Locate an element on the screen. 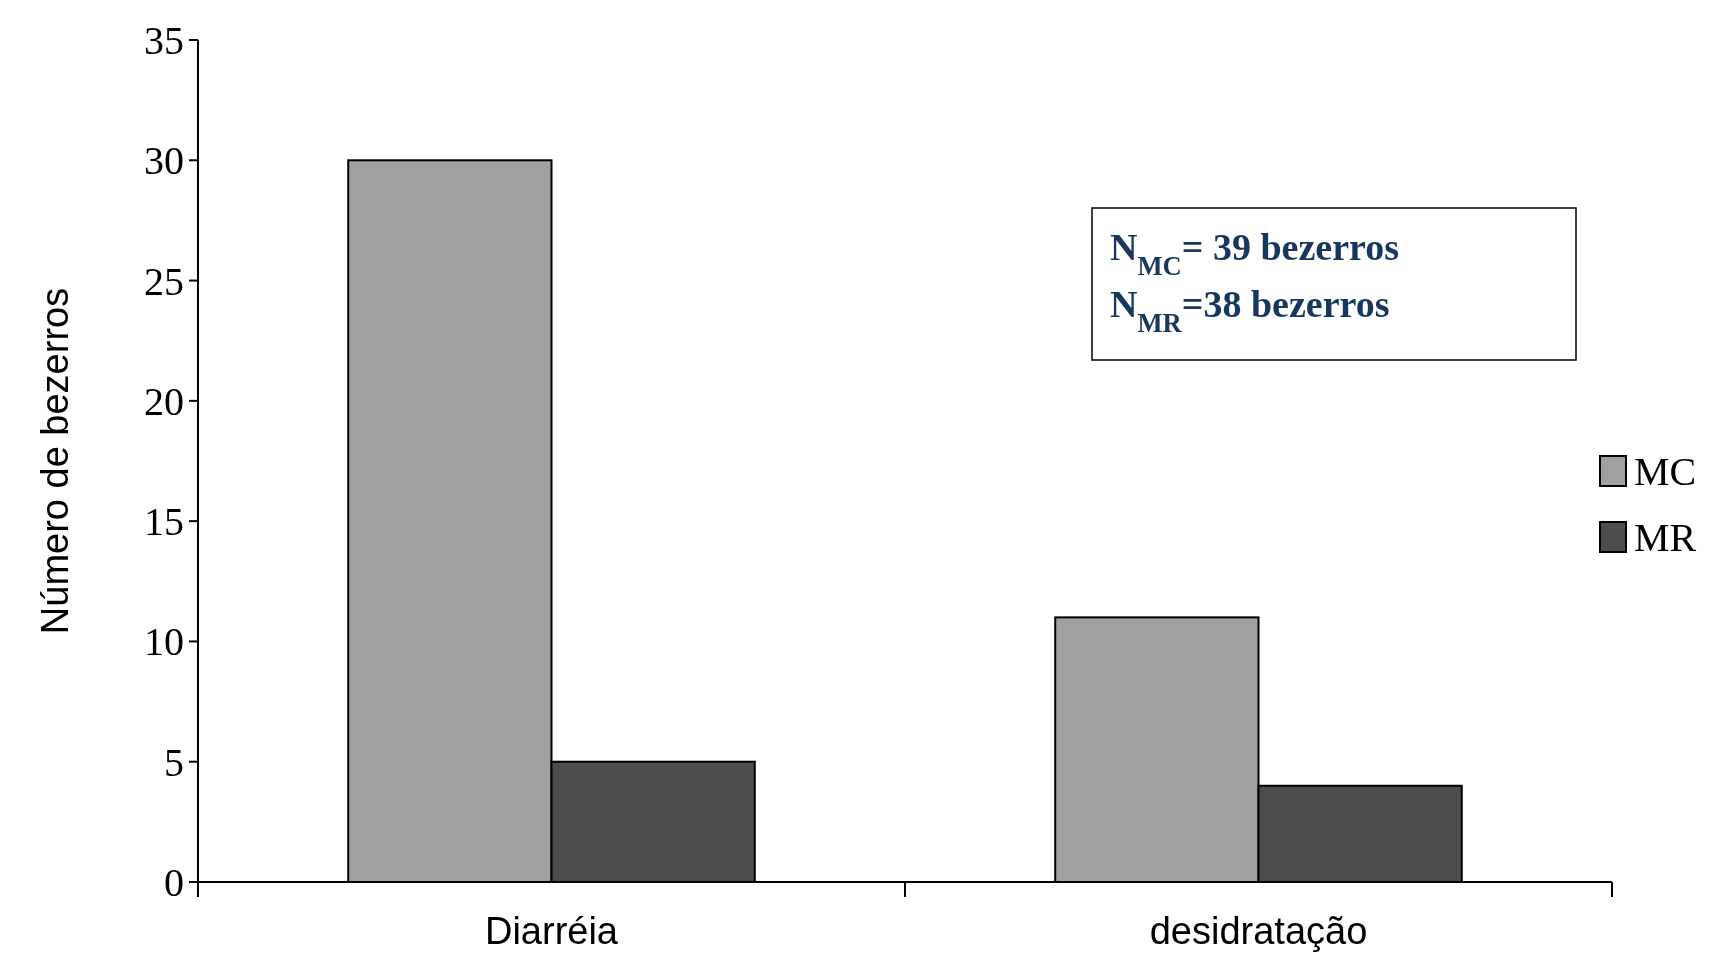 The image size is (1719, 964). y-tick-label: 10 is located at coordinates (164, 642).